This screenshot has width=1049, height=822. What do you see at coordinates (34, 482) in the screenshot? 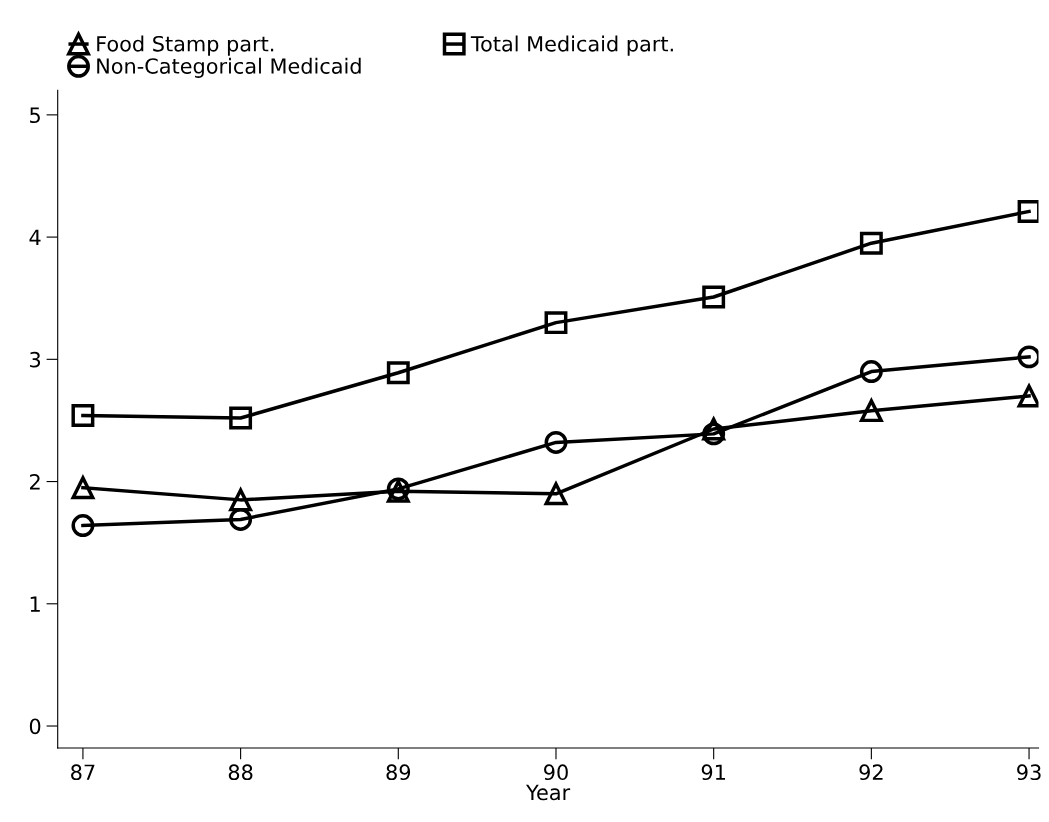
I see `y-tick-label: 2` at bounding box center [34, 482].